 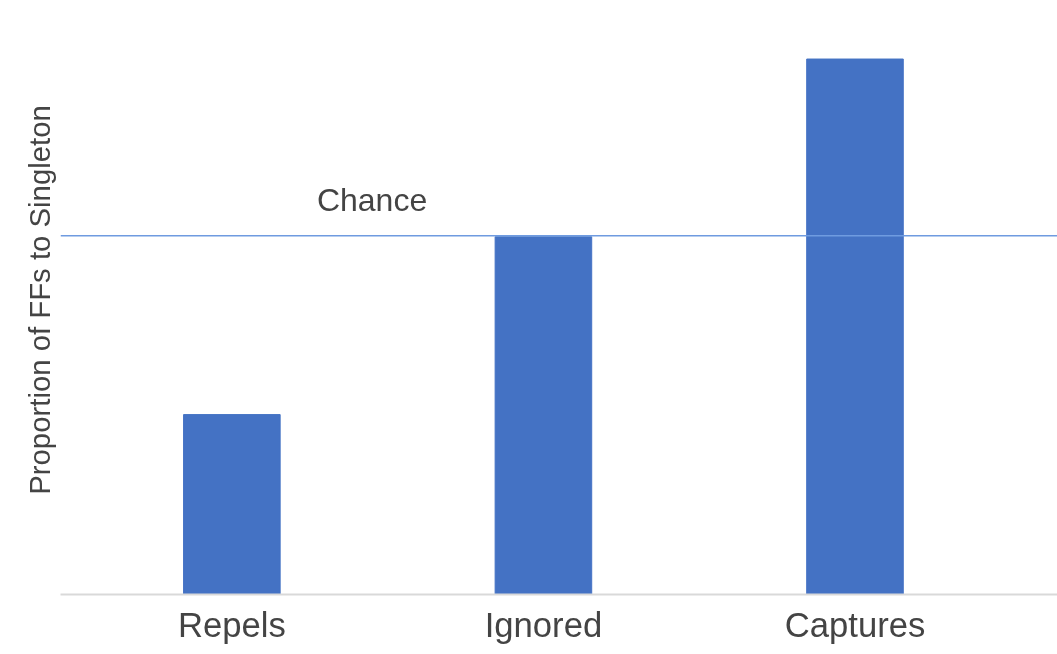 What do you see at coordinates (39, 300) in the screenshot?
I see `y-axis-title: Proportion of FFs to Singleton` at bounding box center [39, 300].